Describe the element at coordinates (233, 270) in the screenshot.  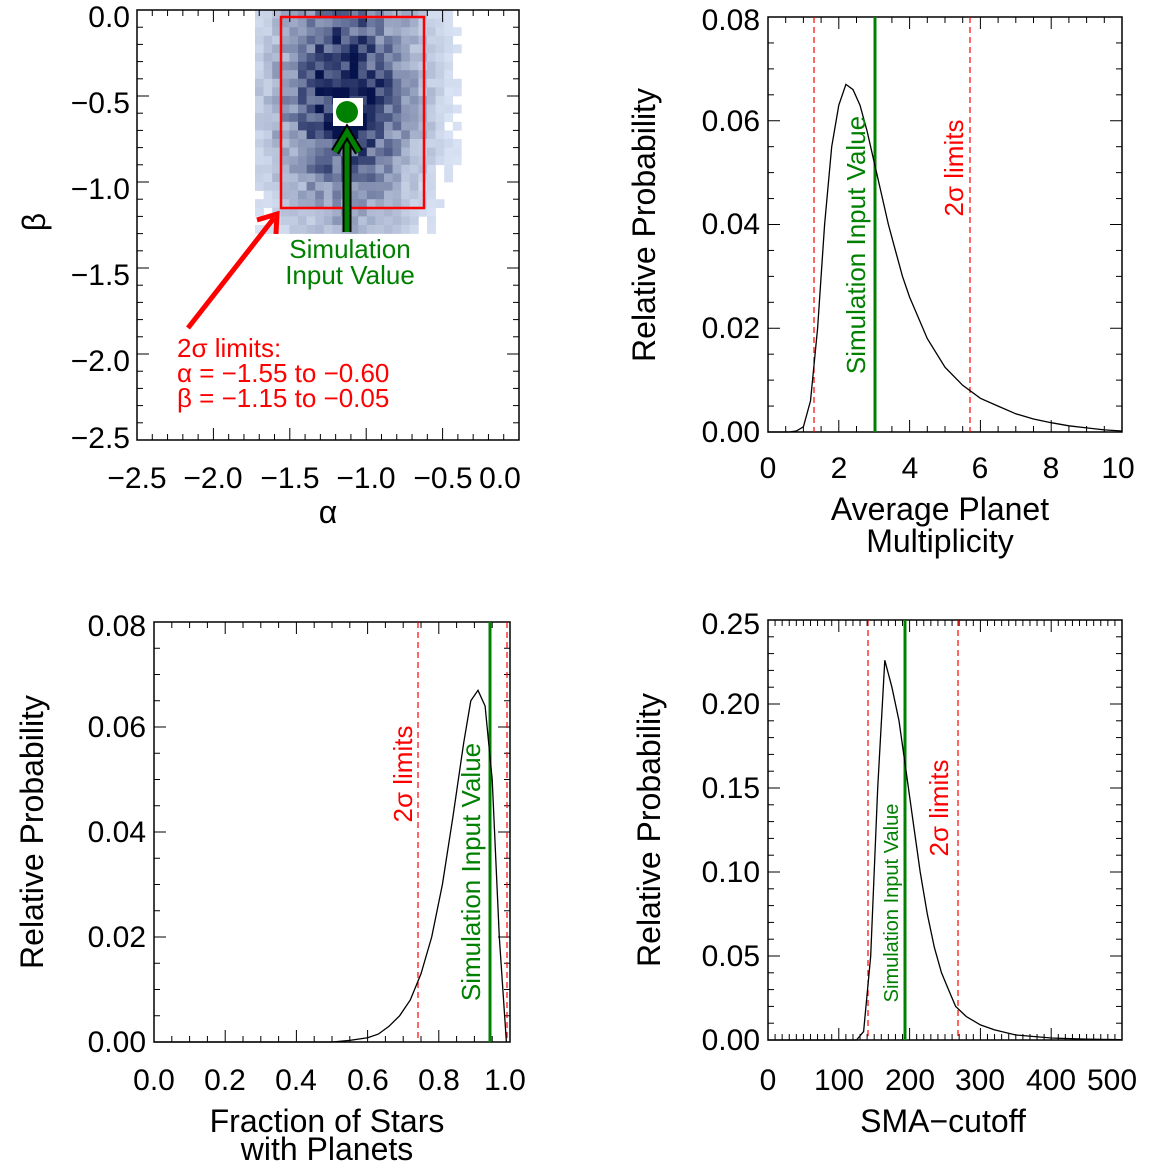
I see `limits-arrow` at that location.